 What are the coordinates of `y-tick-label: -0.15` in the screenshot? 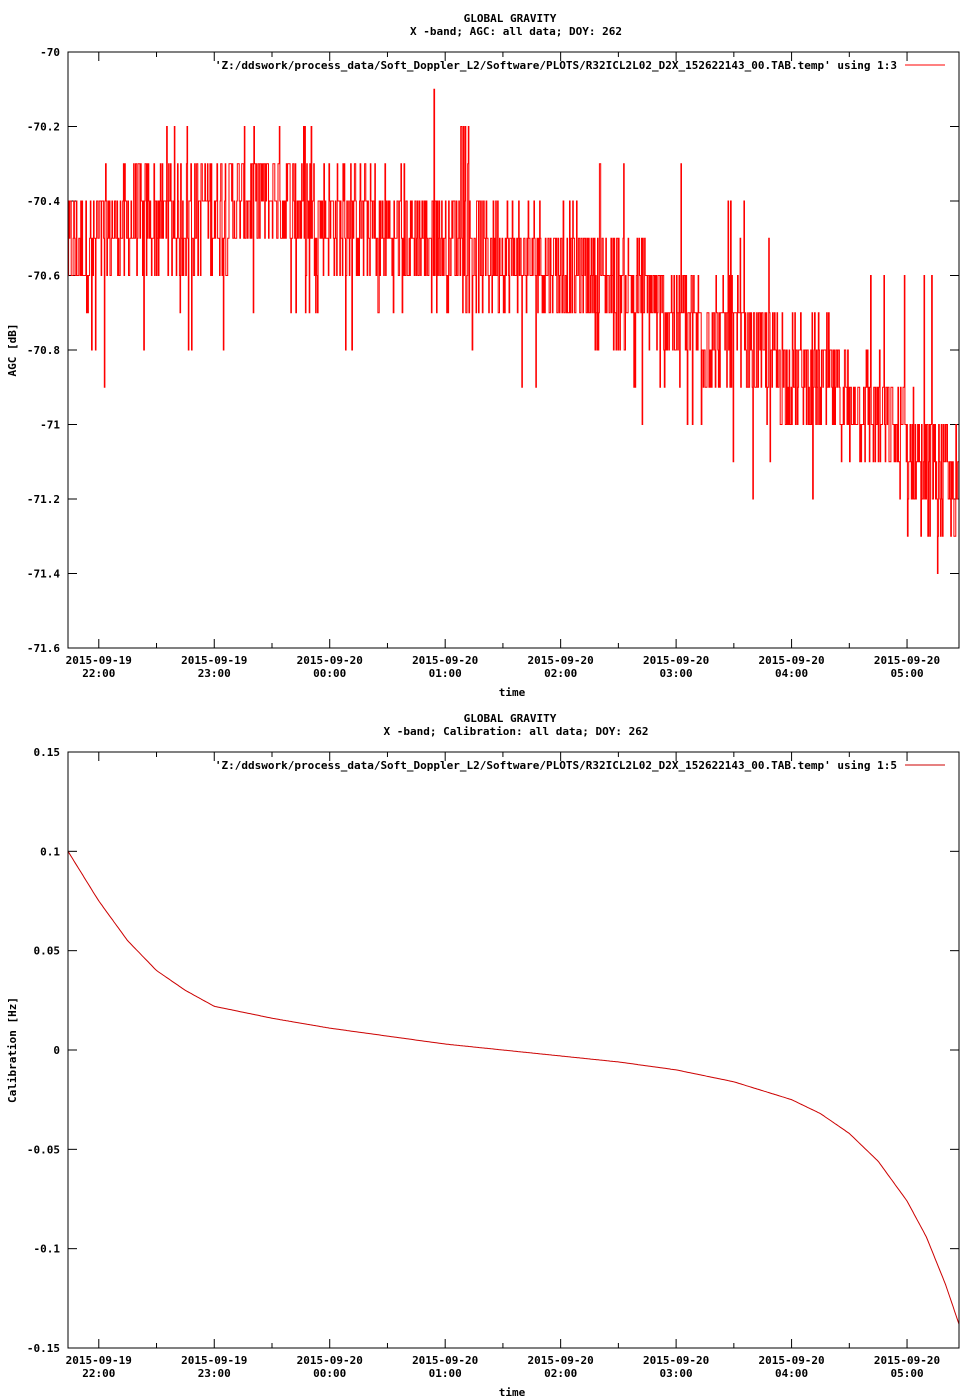 It's located at (43, 1348).